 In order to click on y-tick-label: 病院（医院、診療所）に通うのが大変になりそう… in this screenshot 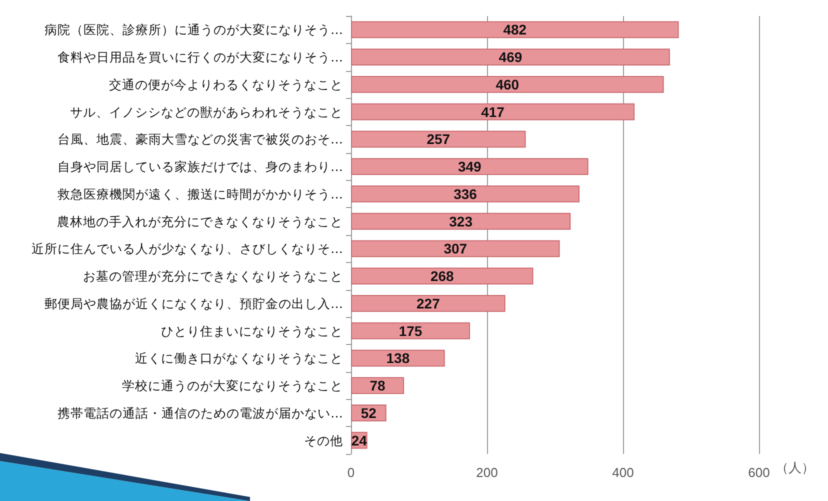, I will do `click(193, 30)`.